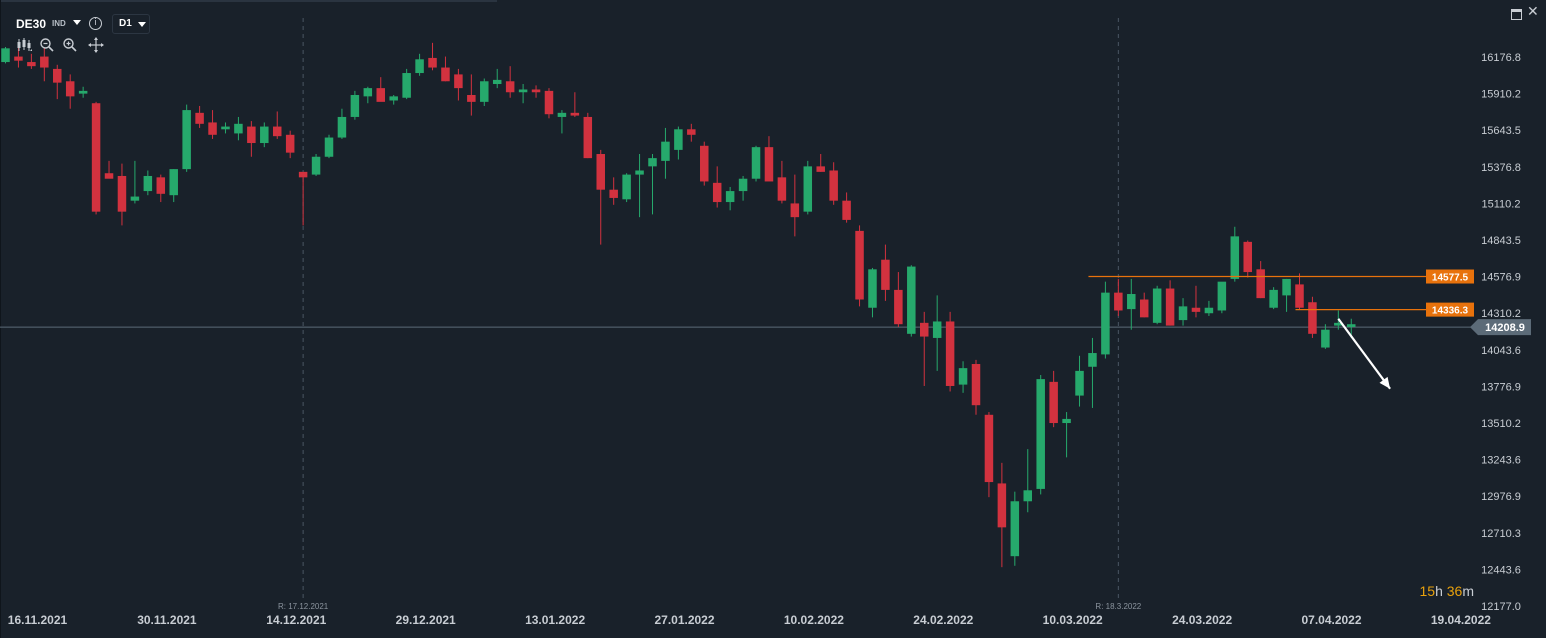  Describe the element at coordinates (1516, 14) in the screenshot. I see `window-icon` at that location.